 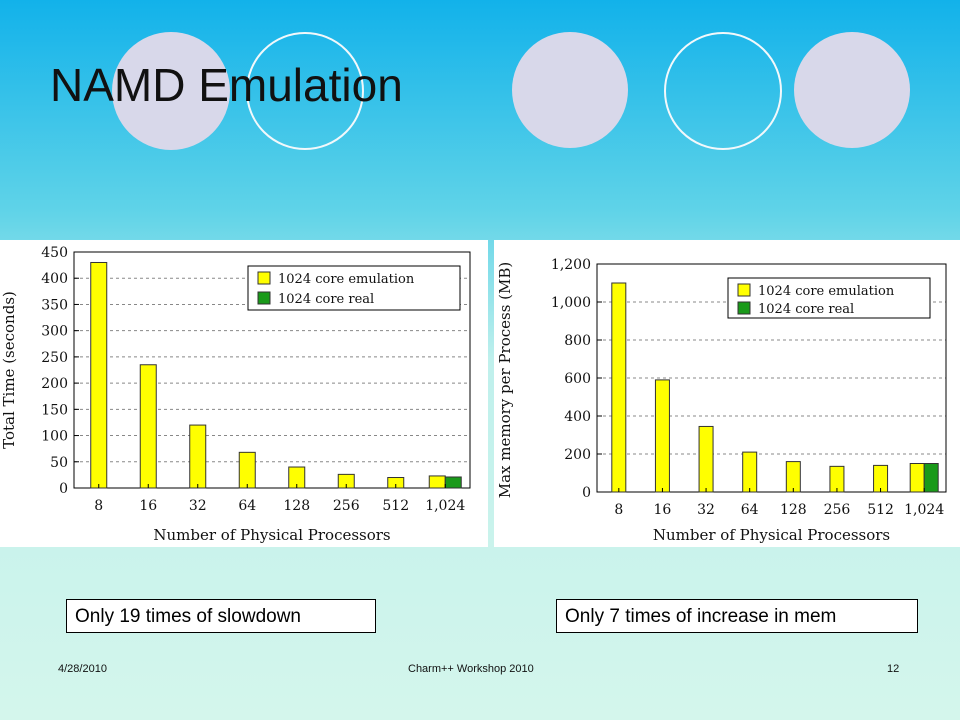 What do you see at coordinates (737, 616) in the screenshot?
I see `note-memory: Only 7 times of increase in mem` at bounding box center [737, 616].